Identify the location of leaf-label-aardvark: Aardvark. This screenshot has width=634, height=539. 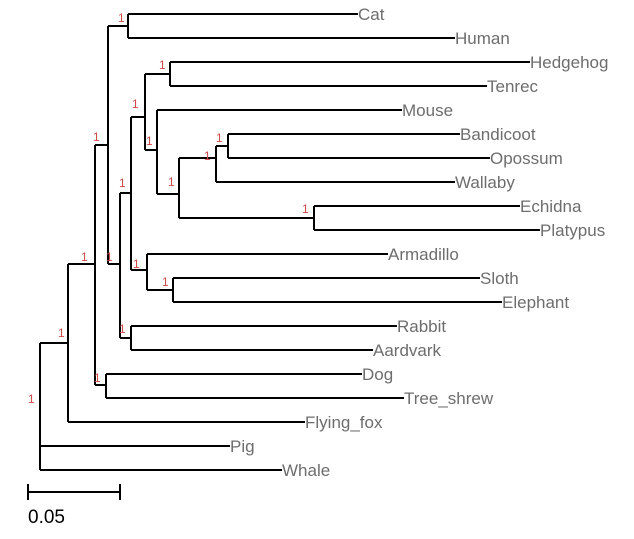
(407, 350).